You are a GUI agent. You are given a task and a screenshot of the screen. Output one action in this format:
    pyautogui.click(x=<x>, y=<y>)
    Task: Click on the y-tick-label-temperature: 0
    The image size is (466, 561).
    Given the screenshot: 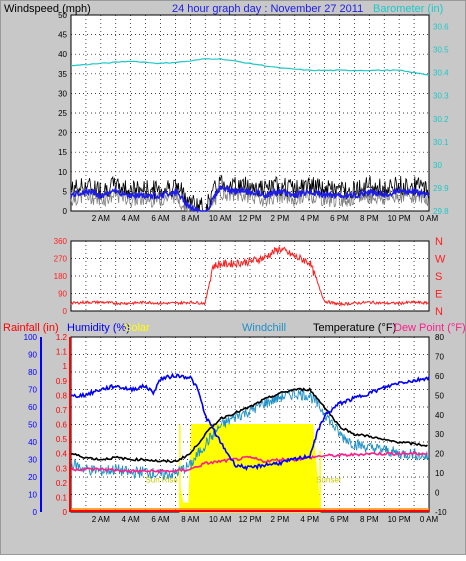 What is the action you would take?
    pyautogui.click(x=437, y=493)
    